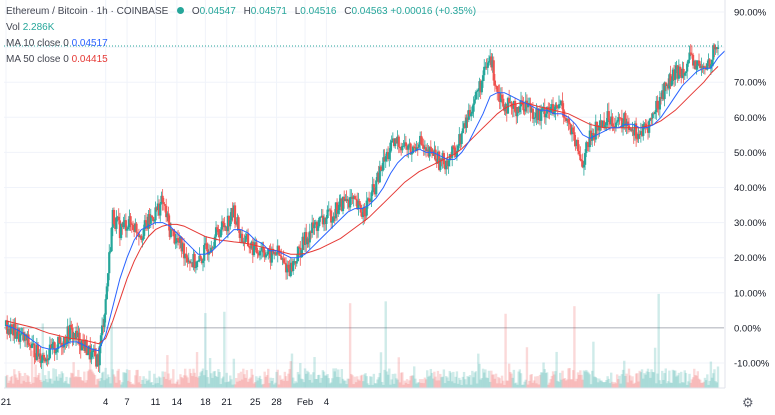 This screenshot has width=775, height=415. What do you see at coordinates (241, 44) in the screenshot?
I see `ma10-row: MA 10 close 0 0.04517` at bounding box center [241, 44].